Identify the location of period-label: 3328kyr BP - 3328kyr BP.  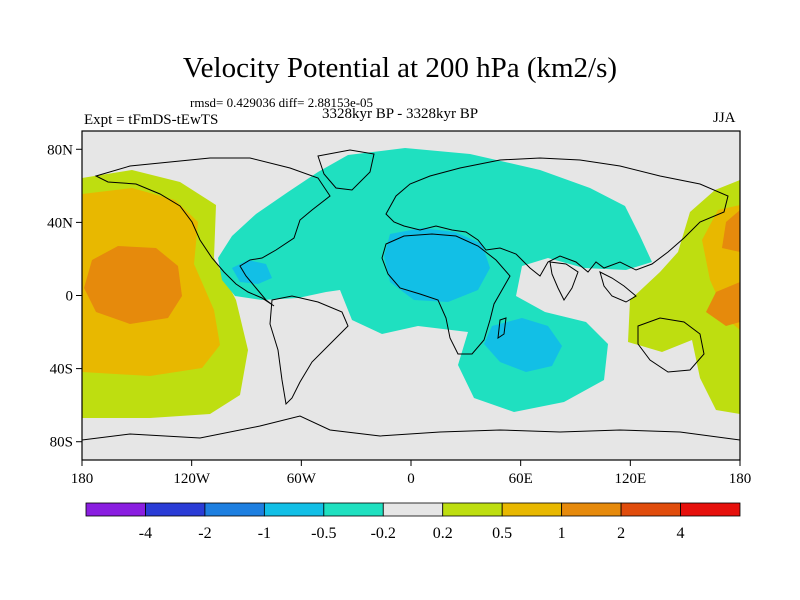
(400, 114).